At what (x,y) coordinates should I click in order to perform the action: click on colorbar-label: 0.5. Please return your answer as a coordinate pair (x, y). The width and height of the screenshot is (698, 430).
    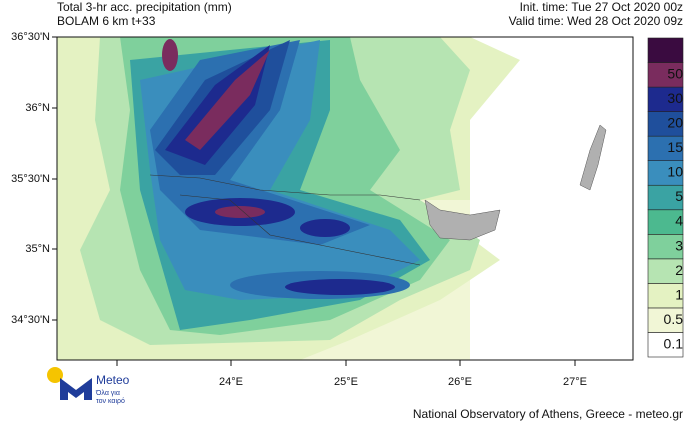
    Looking at the image, I should click on (674, 319).